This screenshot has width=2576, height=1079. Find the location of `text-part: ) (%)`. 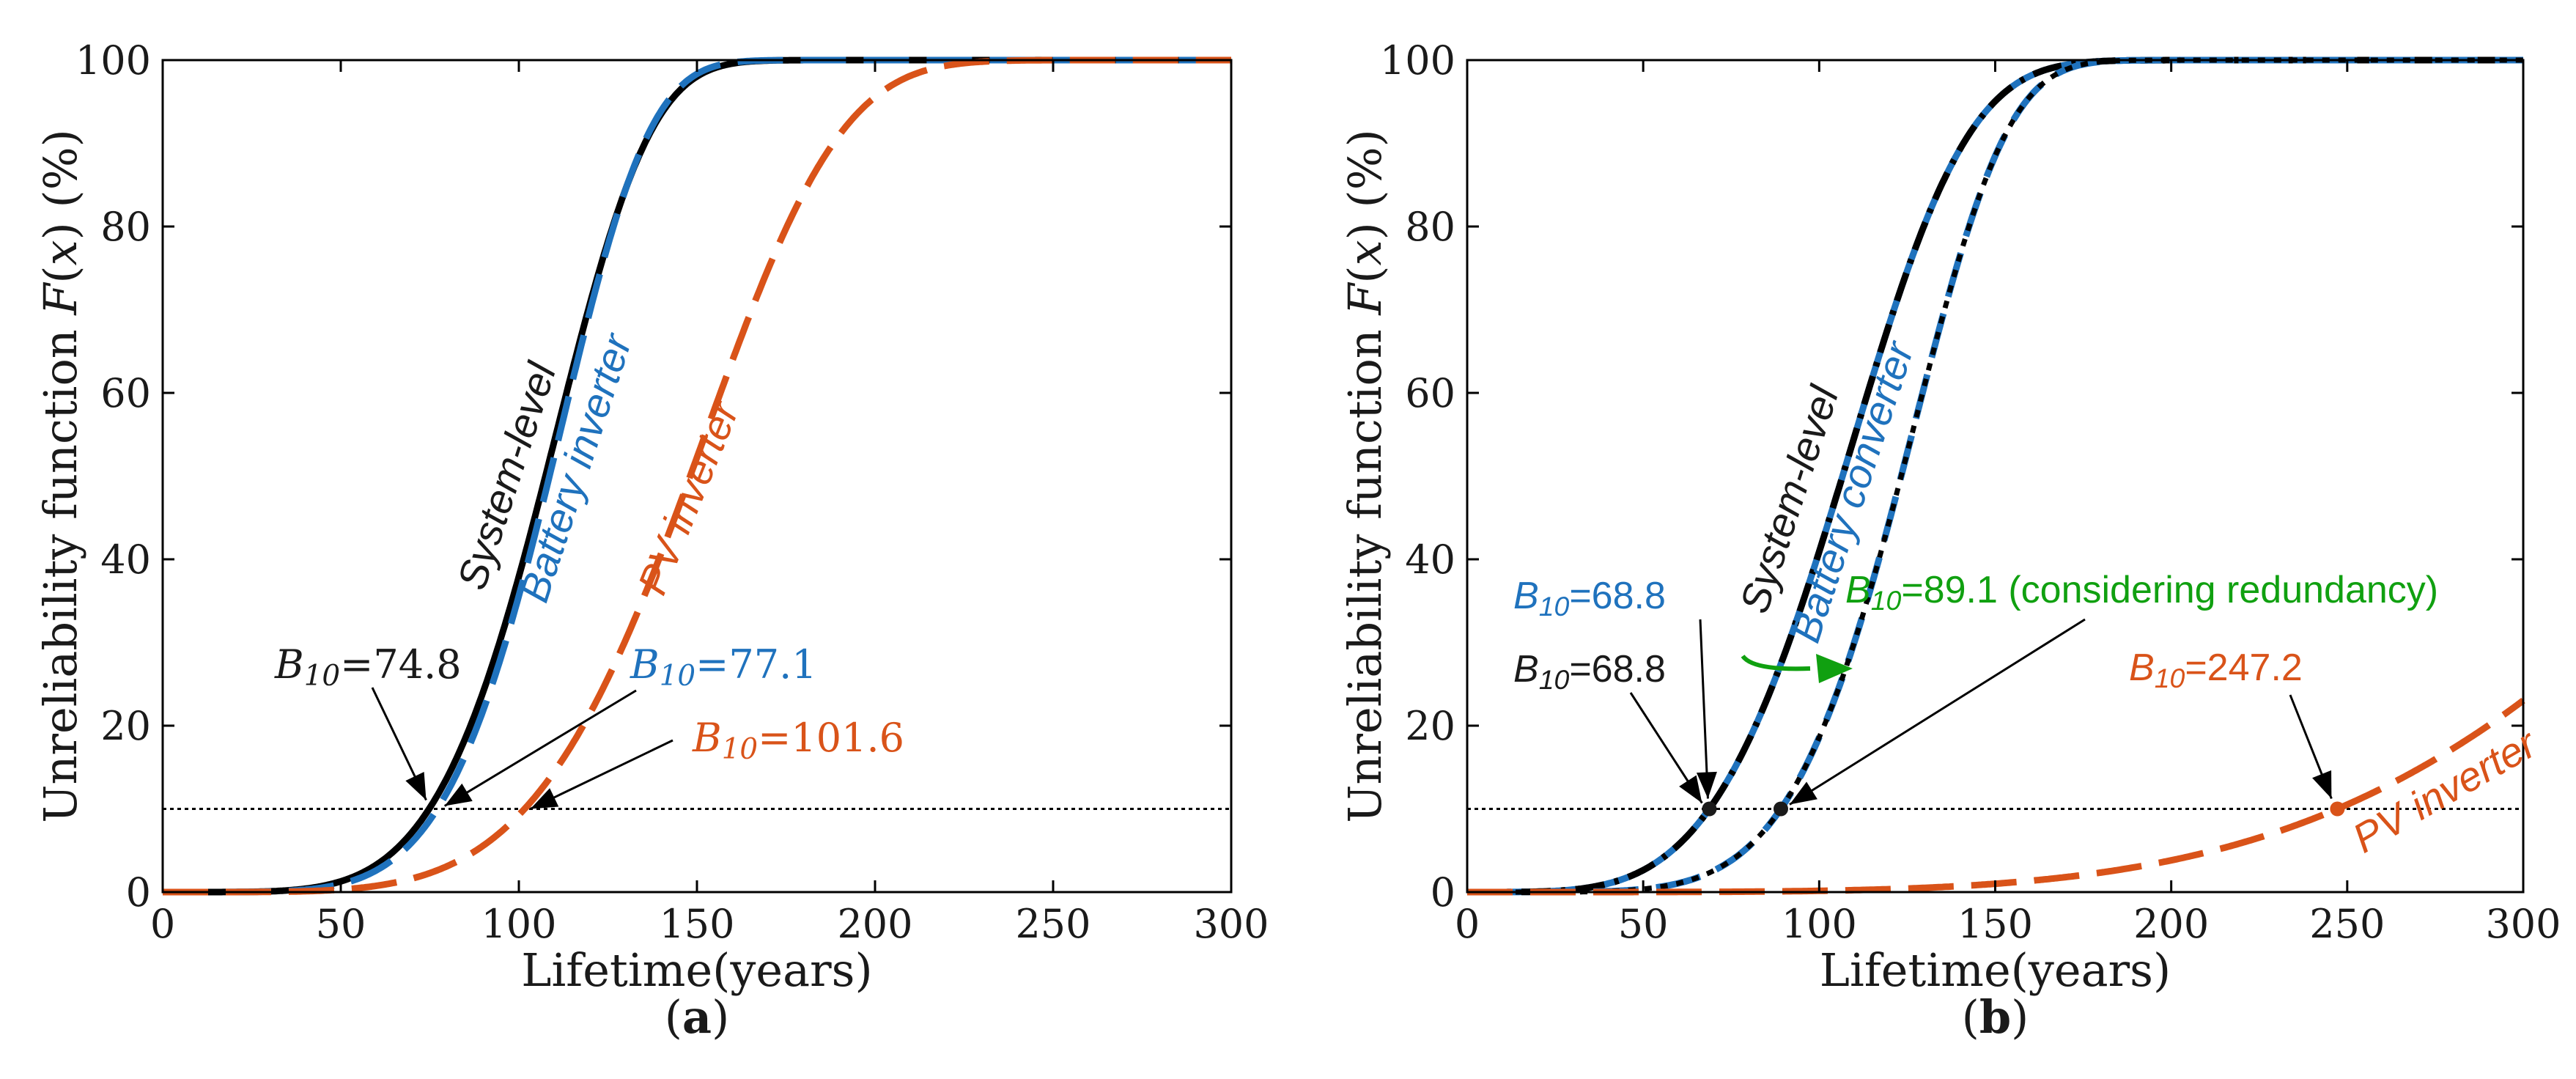

text-part: ) (%) is located at coordinates (1365, 184).